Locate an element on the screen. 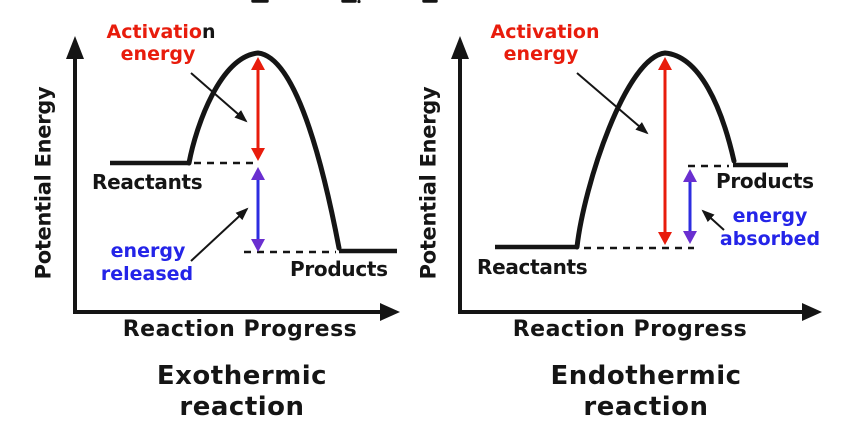 Image resolution: width=844 pixels, height=440 pixels. left-x-axis is located at coordinates (236, 312).